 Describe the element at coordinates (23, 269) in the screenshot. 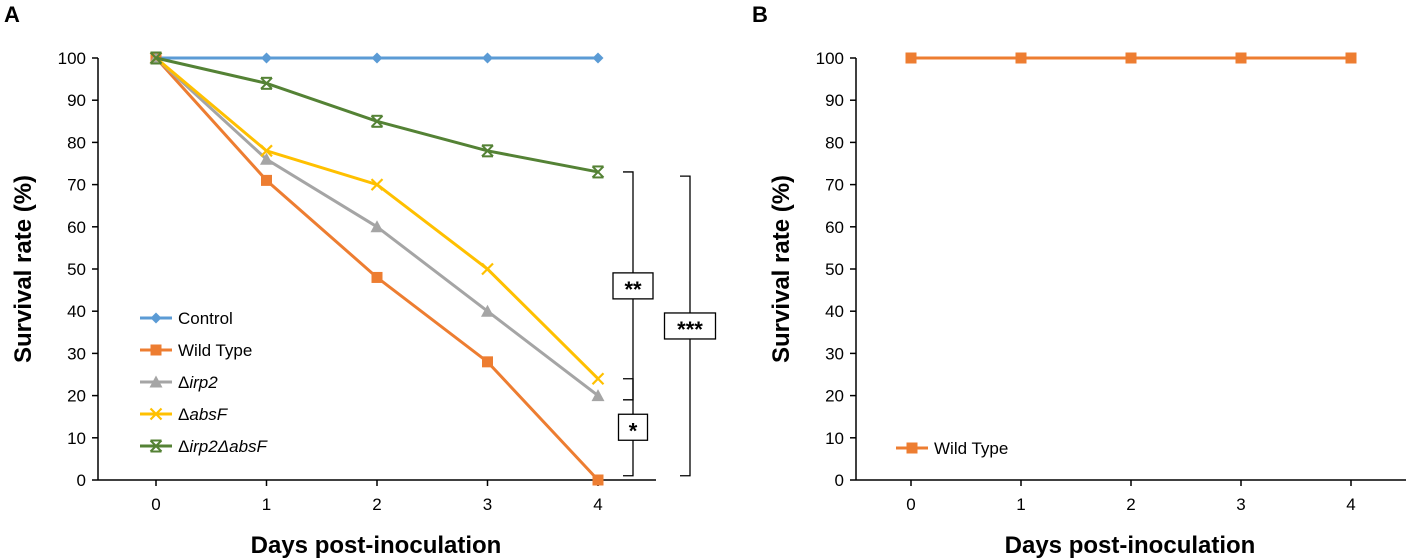

I see `y-axis-title-a: Survival rate (%)` at that location.